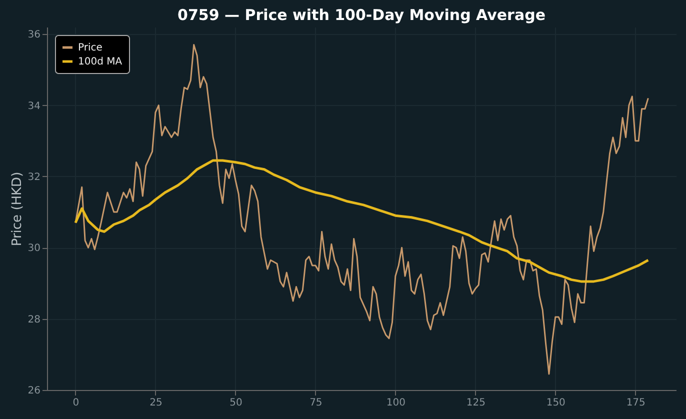  I want to click on y-axis-title: Price (HKD), so click(17, 209).